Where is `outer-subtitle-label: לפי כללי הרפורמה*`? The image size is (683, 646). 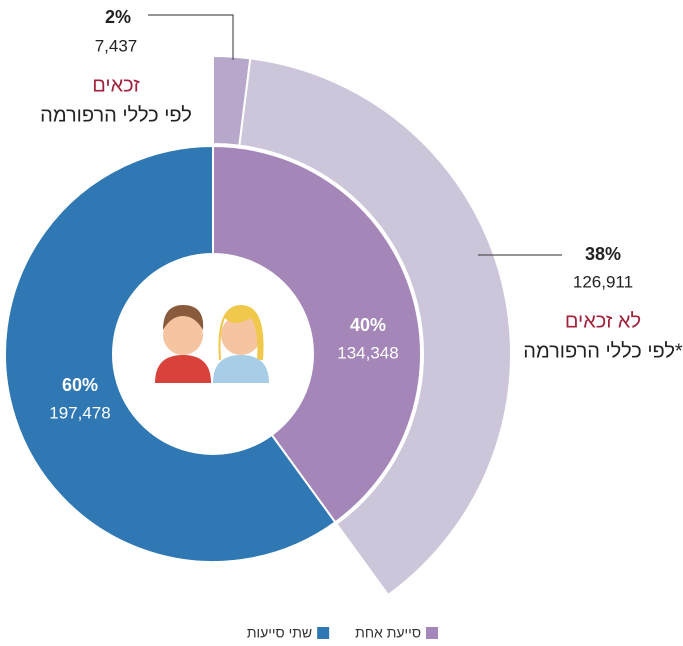
outer-subtitle-label: לפי כללי הרפורמה* is located at coordinates (603, 351).